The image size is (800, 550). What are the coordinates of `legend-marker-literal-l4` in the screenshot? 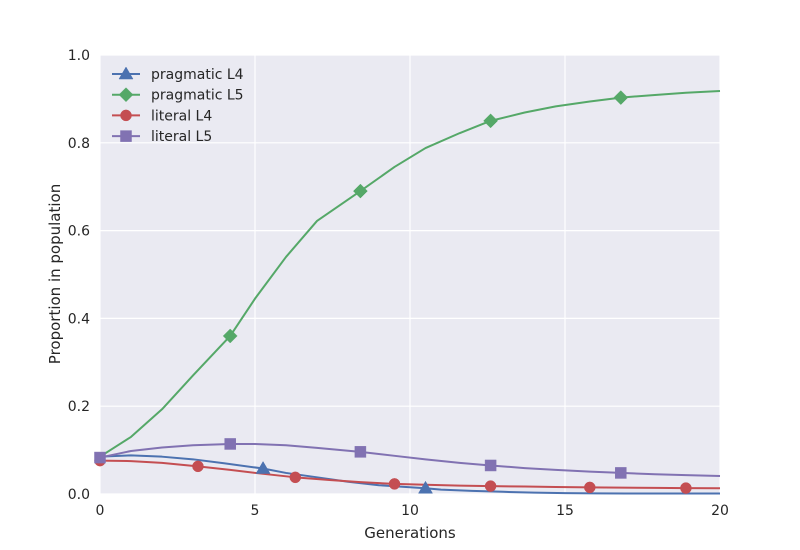 It's located at (126, 115).